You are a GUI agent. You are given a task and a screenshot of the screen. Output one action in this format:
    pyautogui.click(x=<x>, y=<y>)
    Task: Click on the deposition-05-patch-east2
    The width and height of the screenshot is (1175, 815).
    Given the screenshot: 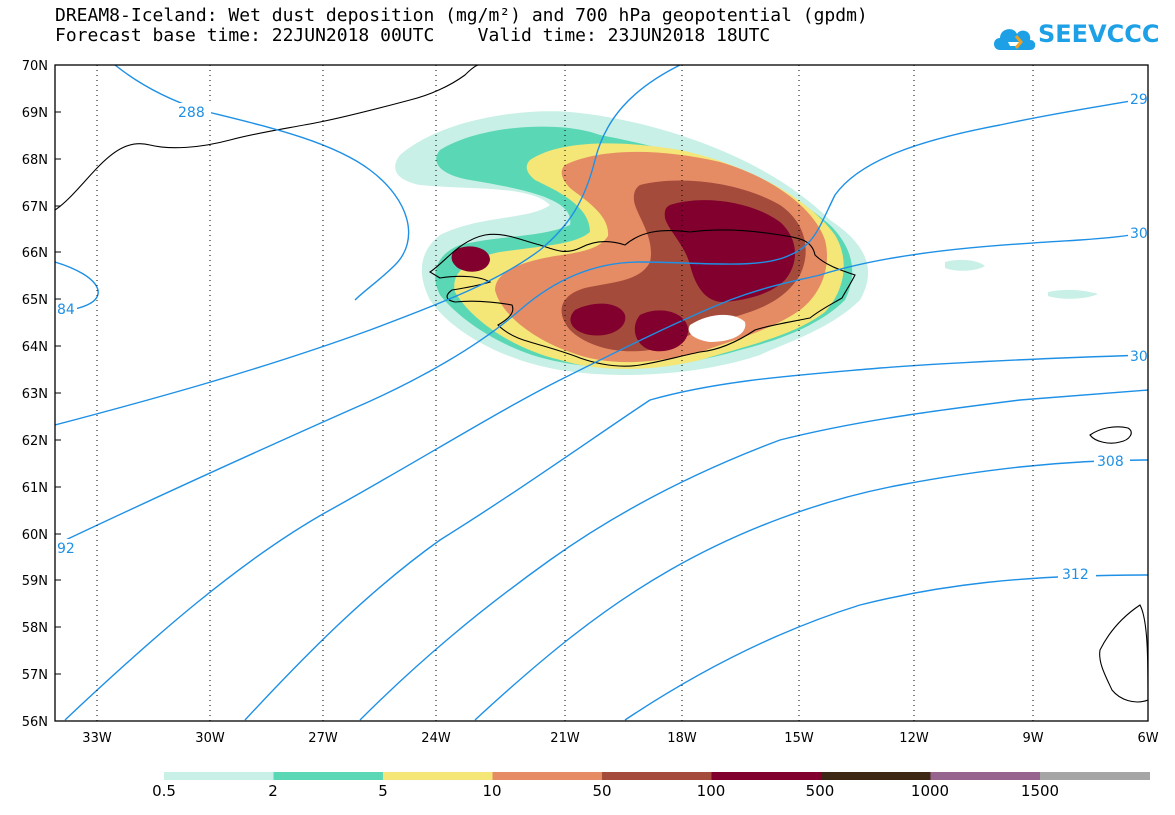 What is the action you would take?
    pyautogui.click(x=1073, y=294)
    